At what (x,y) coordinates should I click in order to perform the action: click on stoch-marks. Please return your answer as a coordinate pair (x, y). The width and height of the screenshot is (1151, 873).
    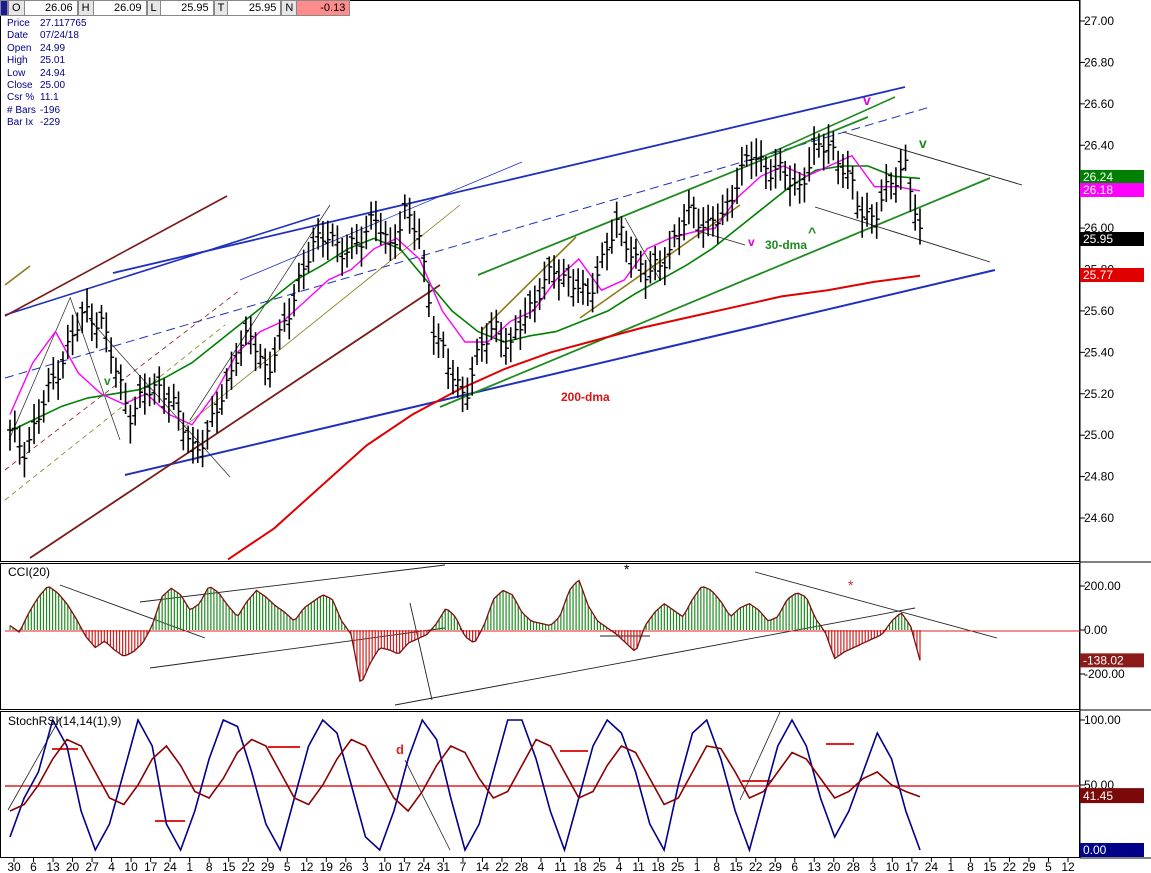
    Looking at the image, I should click on (453, 782).